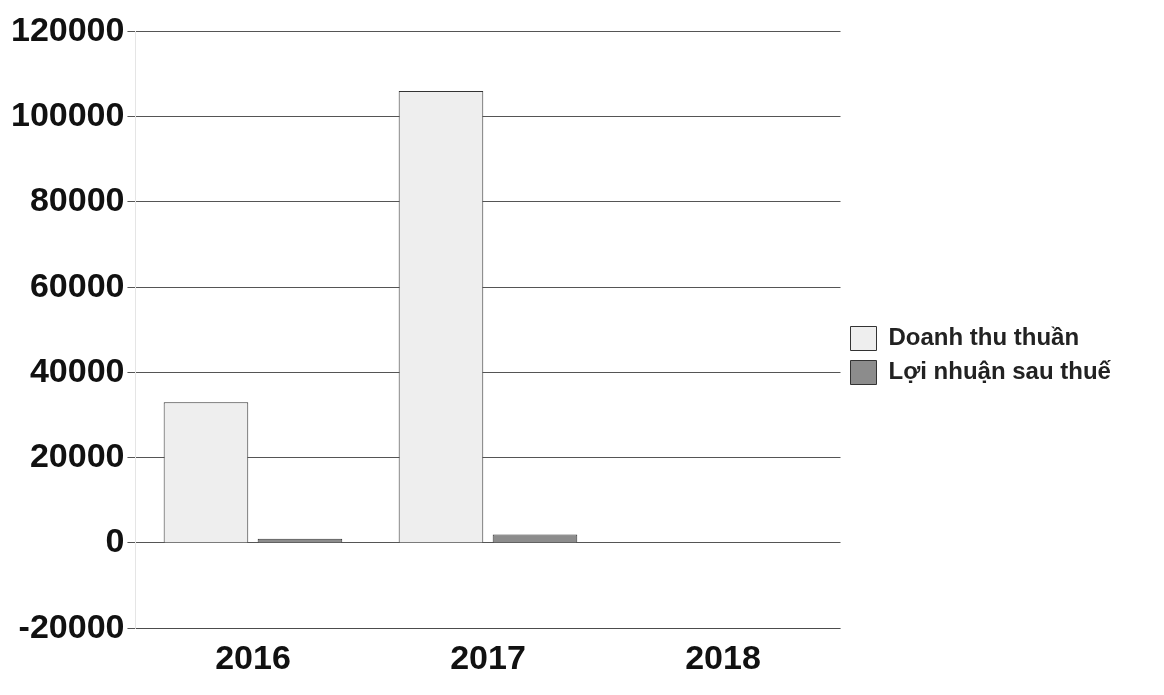 The width and height of the screenshot is (1164, 695). What do you see at coordinates (253, 656) in the screenshot?
I see `x-tick-label: 2016` at bounding box center [253, 656].